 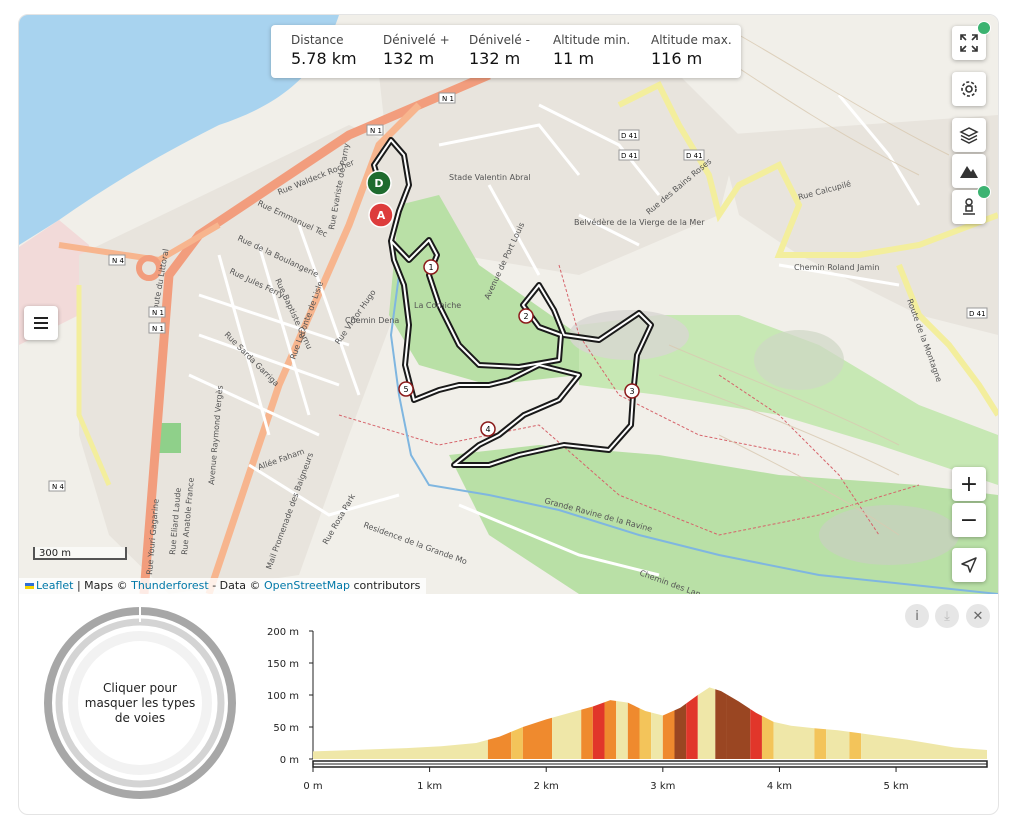 I want to click on zoom-out-button: −, so click(x=969, y=520).